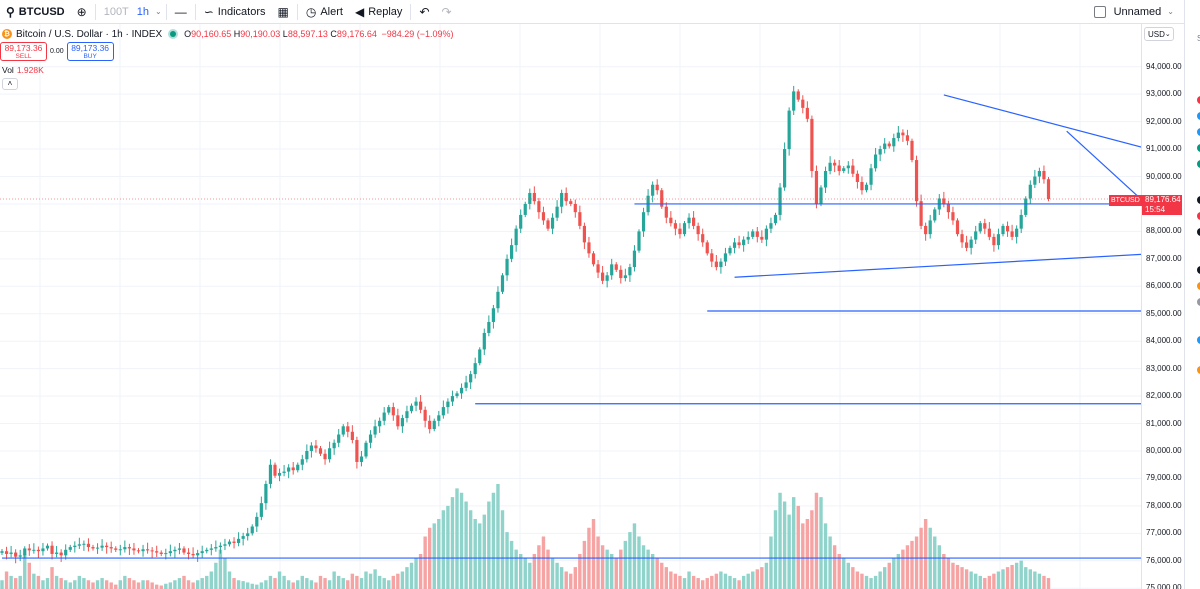 Image resolution: width=1200 pixels, height=589 pixels. What do you see at coordinates (181, 12) in the screenshot?
I see `chart-type-button: ―` at bounding box center [181, 12].